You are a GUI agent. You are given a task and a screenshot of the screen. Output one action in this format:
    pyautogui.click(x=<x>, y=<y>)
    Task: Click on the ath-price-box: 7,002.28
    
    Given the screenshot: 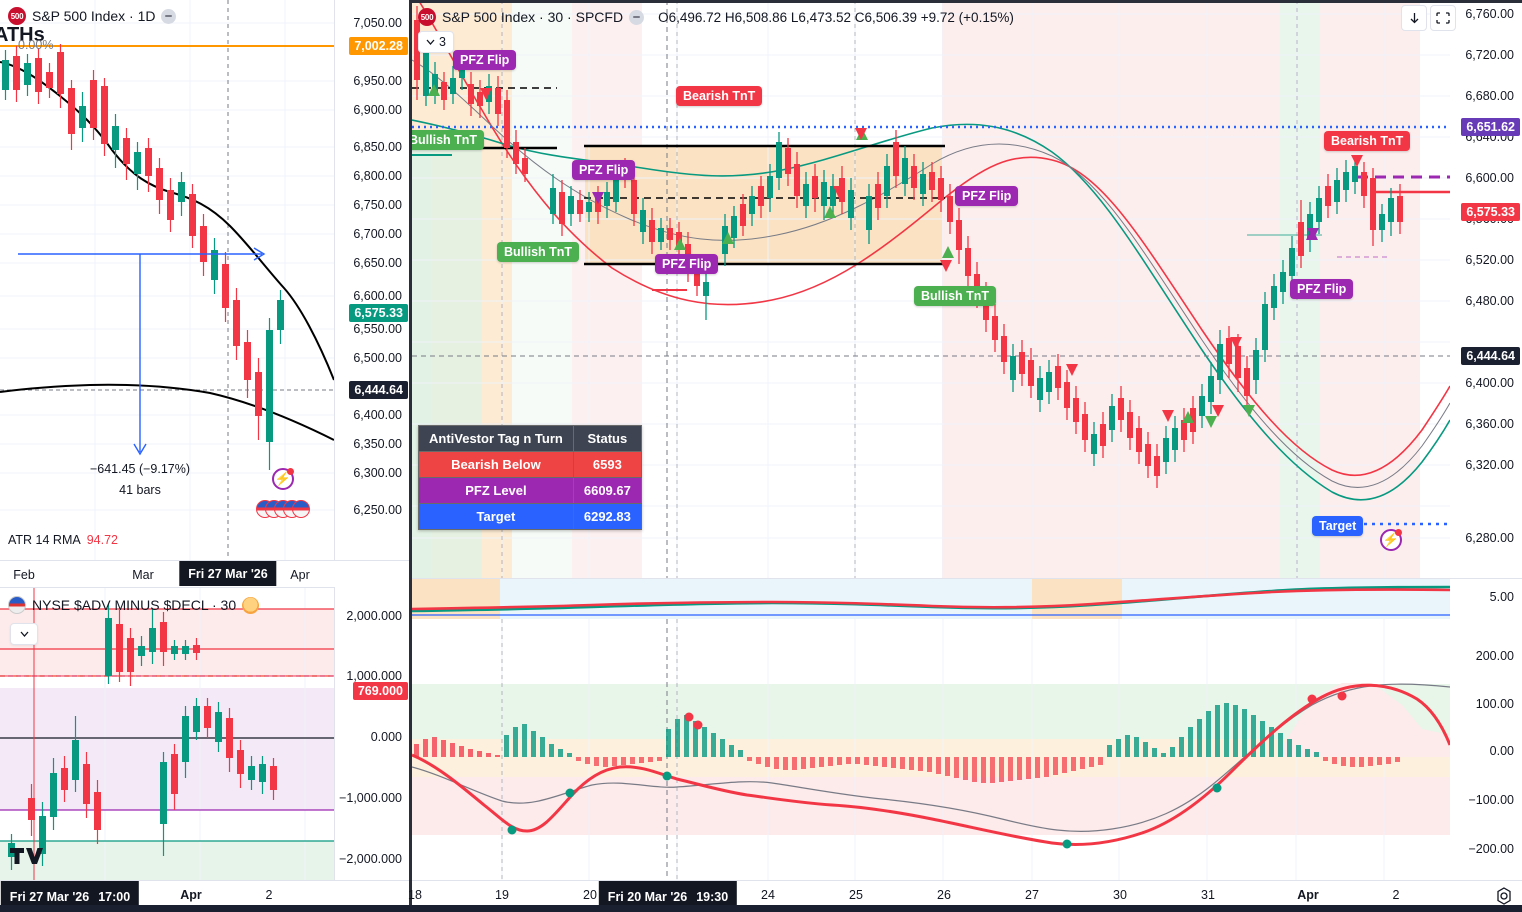 What is the action you would take?
    pyautogui.click(x=378, y=46)
    